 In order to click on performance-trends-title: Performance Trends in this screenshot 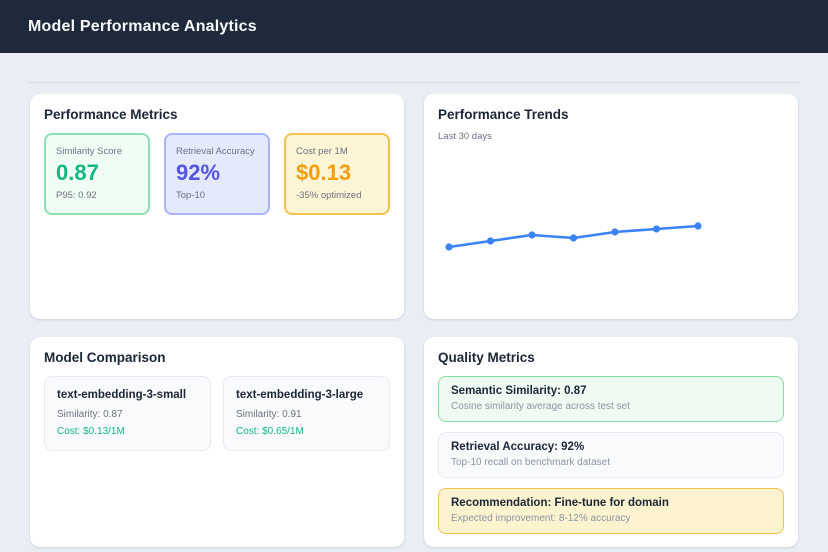, I will do `click(503, 114)`.